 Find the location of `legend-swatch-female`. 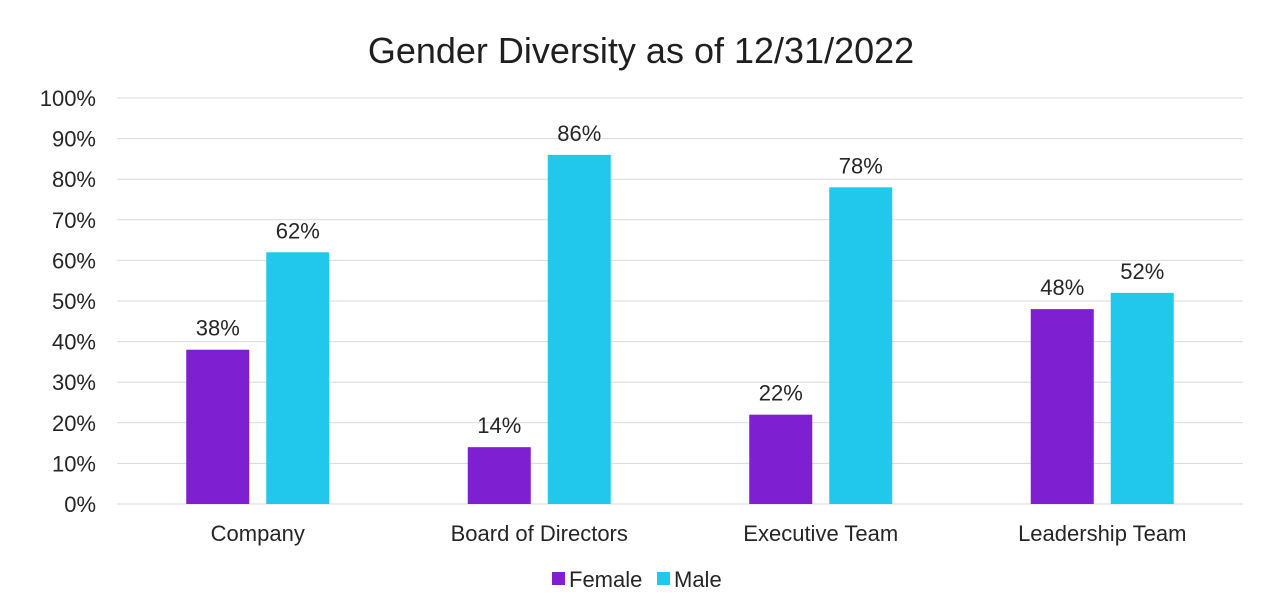

legend-swatch-female is located at coordinates (558, 578).